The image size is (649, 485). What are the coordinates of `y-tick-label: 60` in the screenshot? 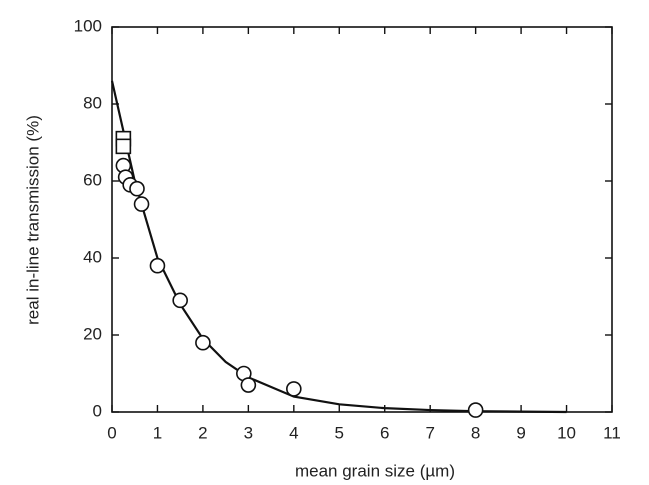 It's located at (92, 179).